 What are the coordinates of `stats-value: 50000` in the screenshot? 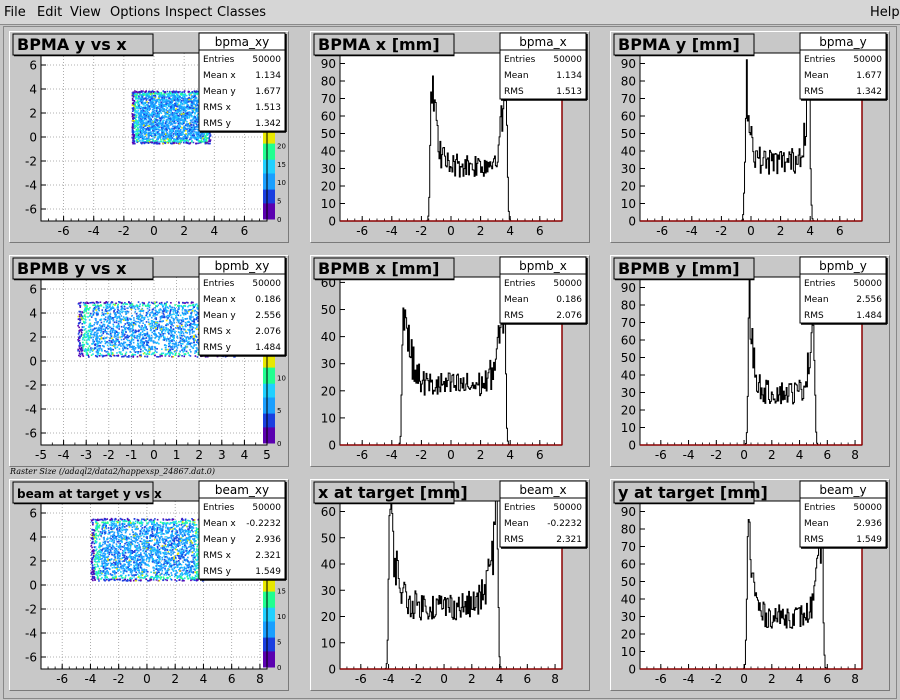 It's located at (567, 60).